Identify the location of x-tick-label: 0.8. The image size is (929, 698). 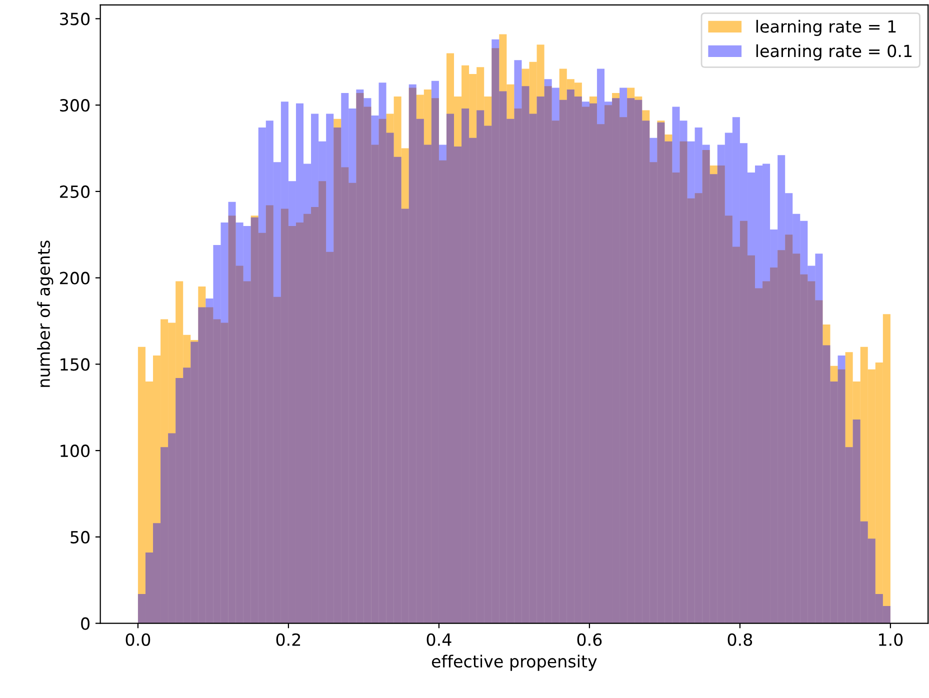
(740, 639).